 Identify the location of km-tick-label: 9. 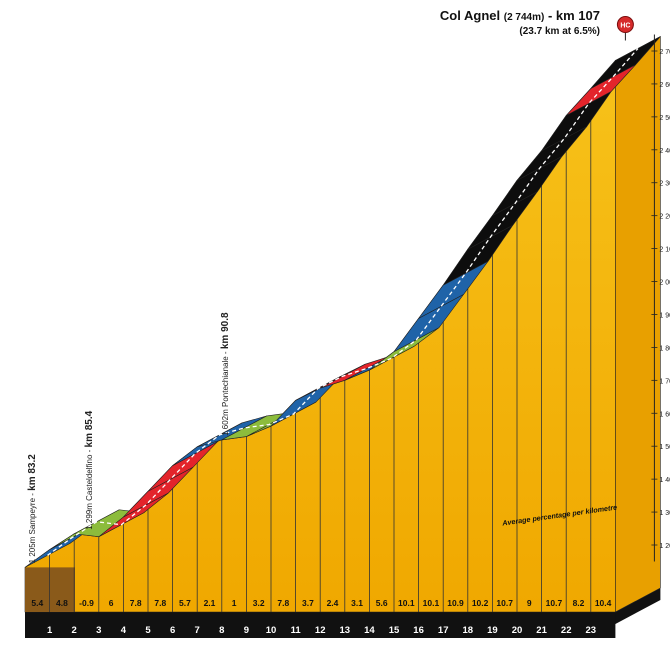
(246, 630).